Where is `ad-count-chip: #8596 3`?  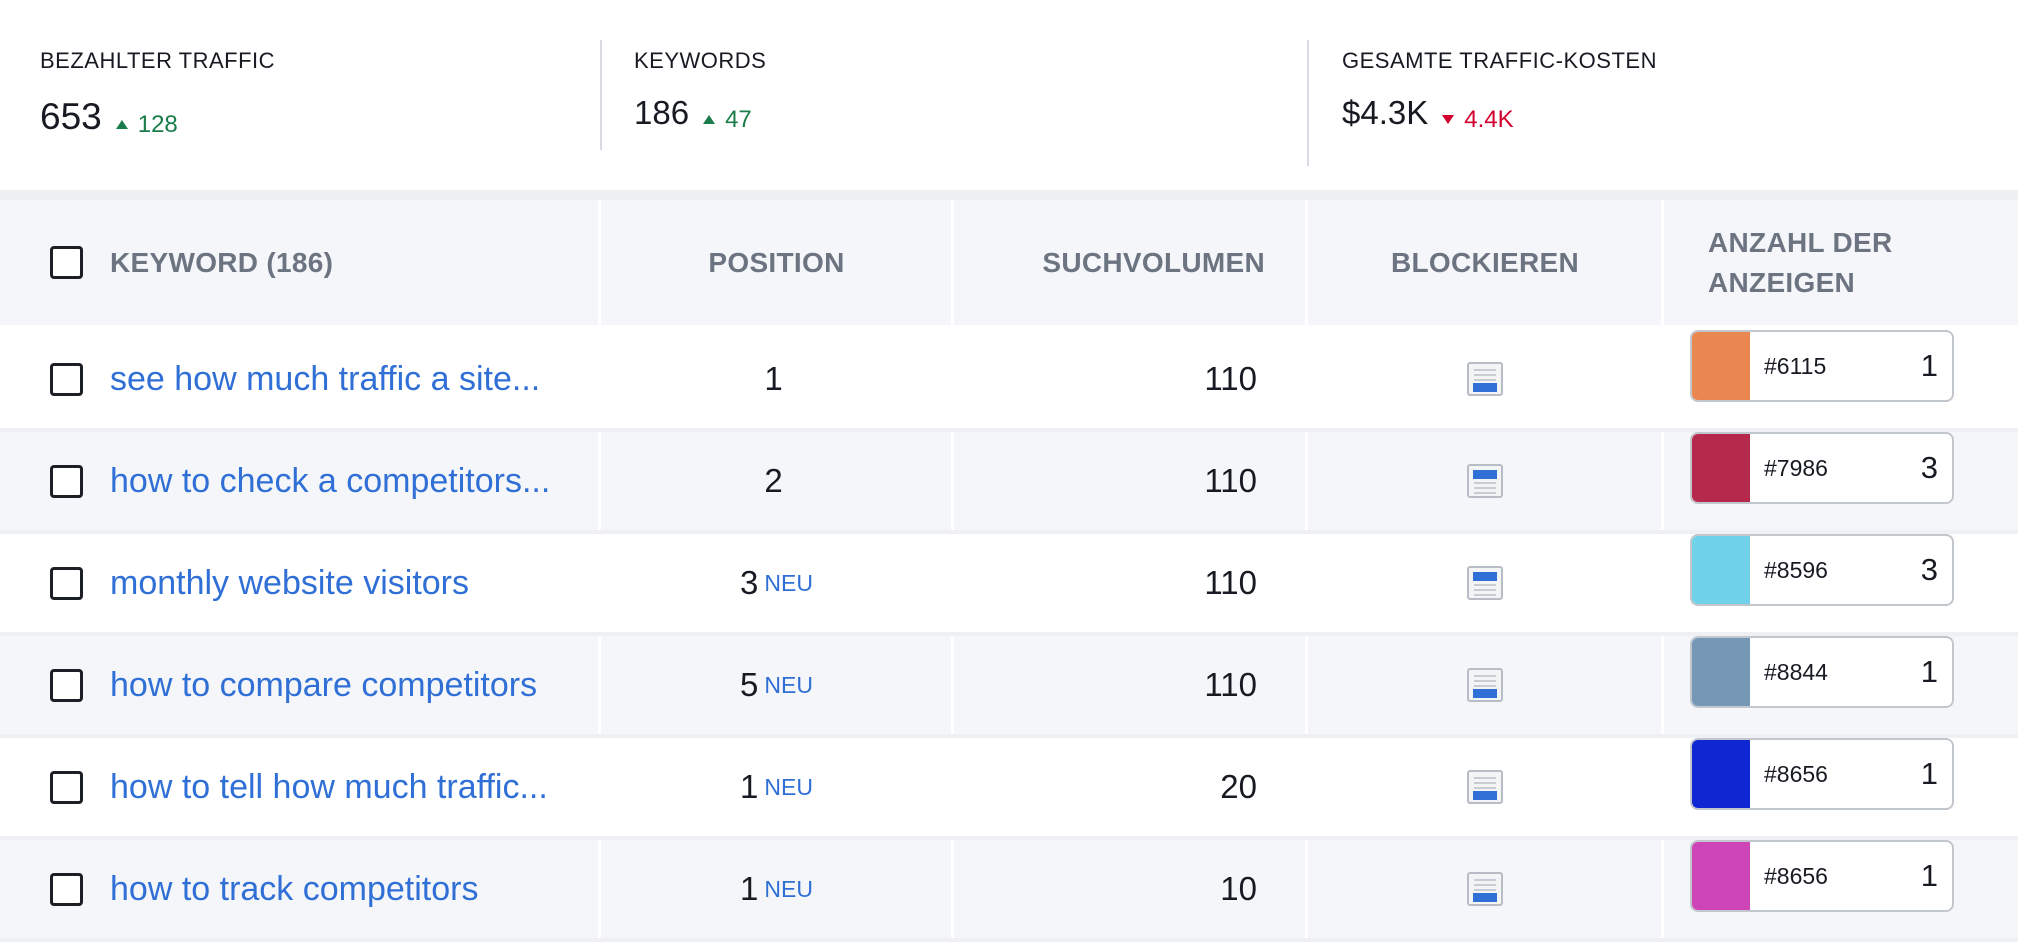 ad-count-chip: #8596 3 is located at coordinates (1822, 570).